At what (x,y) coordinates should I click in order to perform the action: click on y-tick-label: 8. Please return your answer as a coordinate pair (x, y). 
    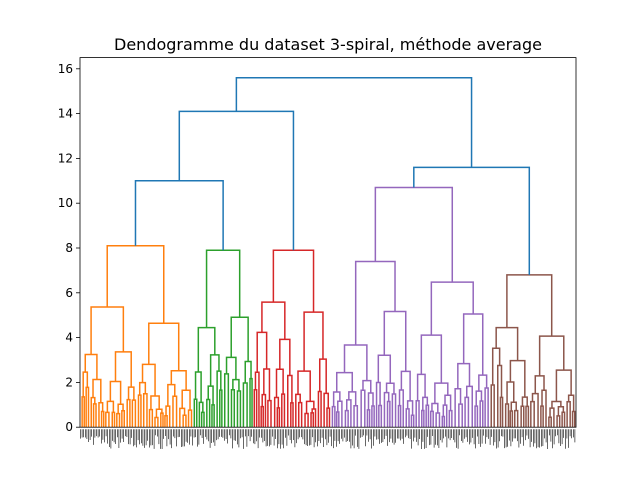
    Looking at the image, I should click on (69, 248).